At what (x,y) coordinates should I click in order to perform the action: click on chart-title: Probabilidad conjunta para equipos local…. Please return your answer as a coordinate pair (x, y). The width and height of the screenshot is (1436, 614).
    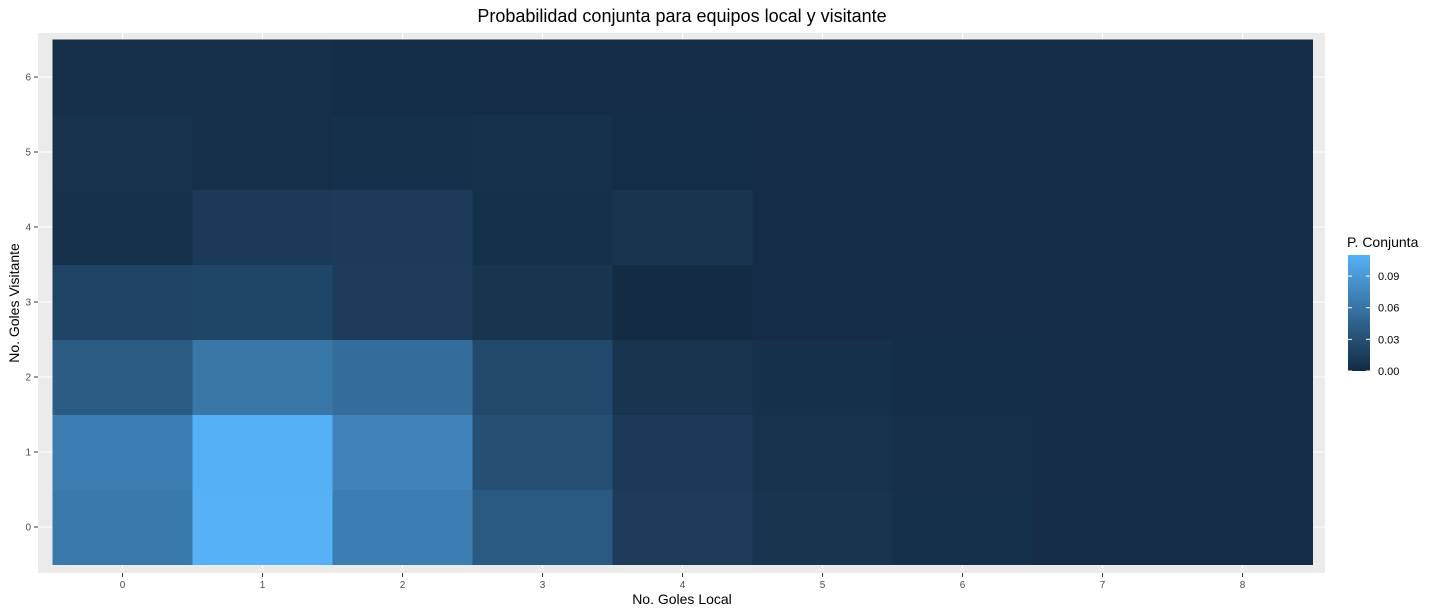
    Looking at the image, I should click on (681, 16).